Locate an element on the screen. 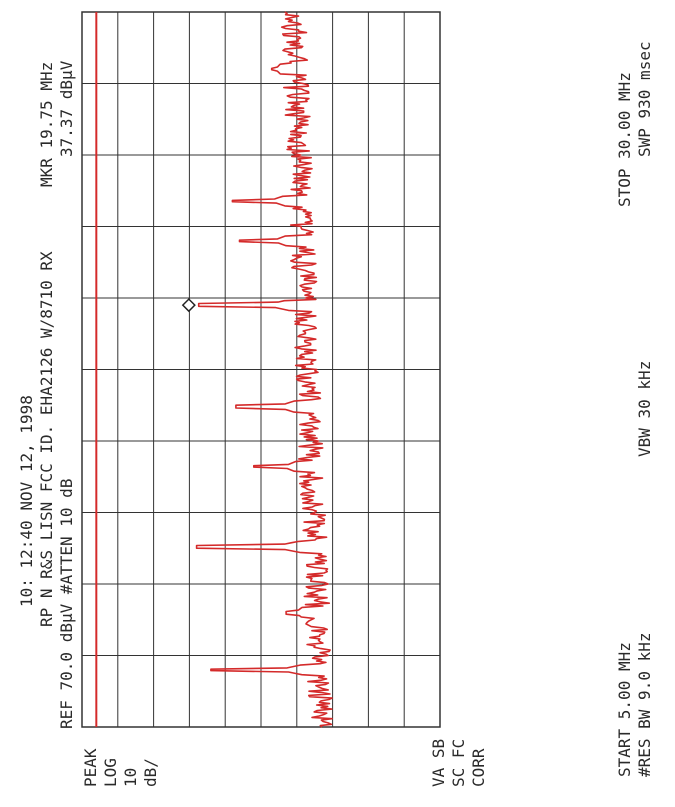  status-va-sb: VA SB is located at coordinates (438, 763).